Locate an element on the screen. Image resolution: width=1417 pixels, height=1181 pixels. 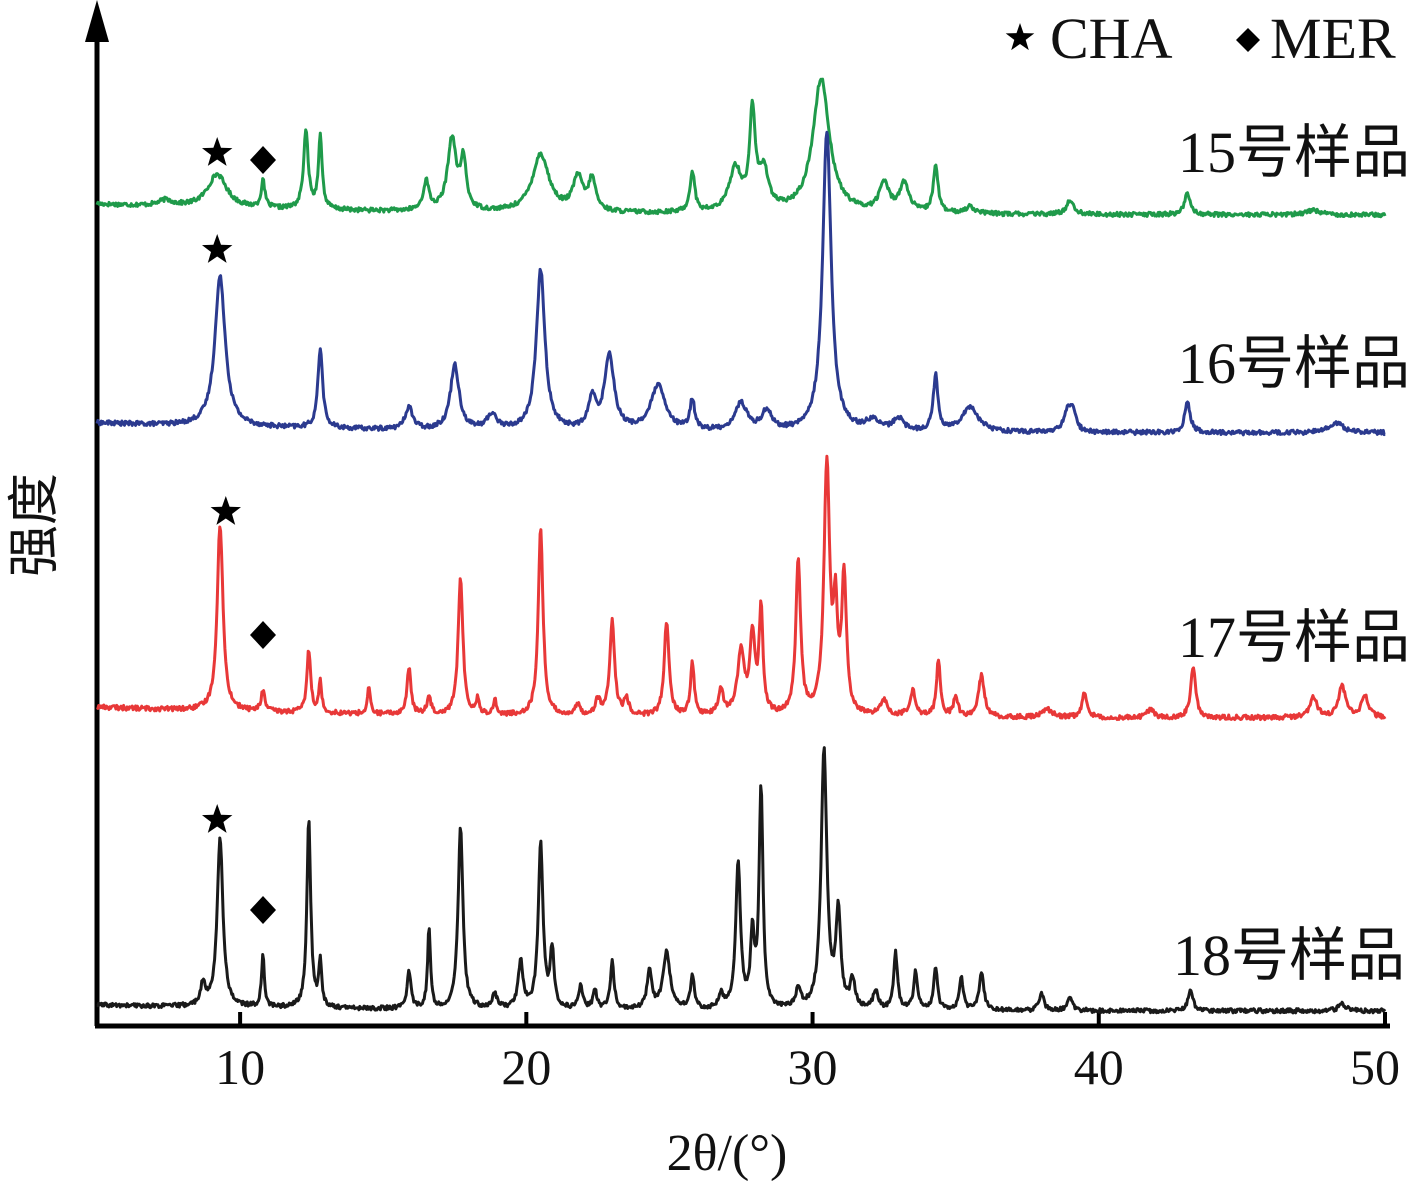
legend-label-cha: CHA is located at coordinates (1111, 38).